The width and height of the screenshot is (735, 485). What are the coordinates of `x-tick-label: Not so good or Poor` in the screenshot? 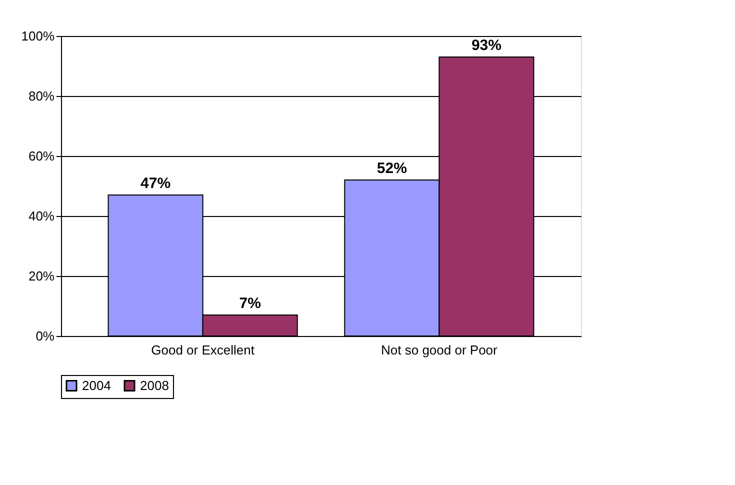 It's located at (439, 350).